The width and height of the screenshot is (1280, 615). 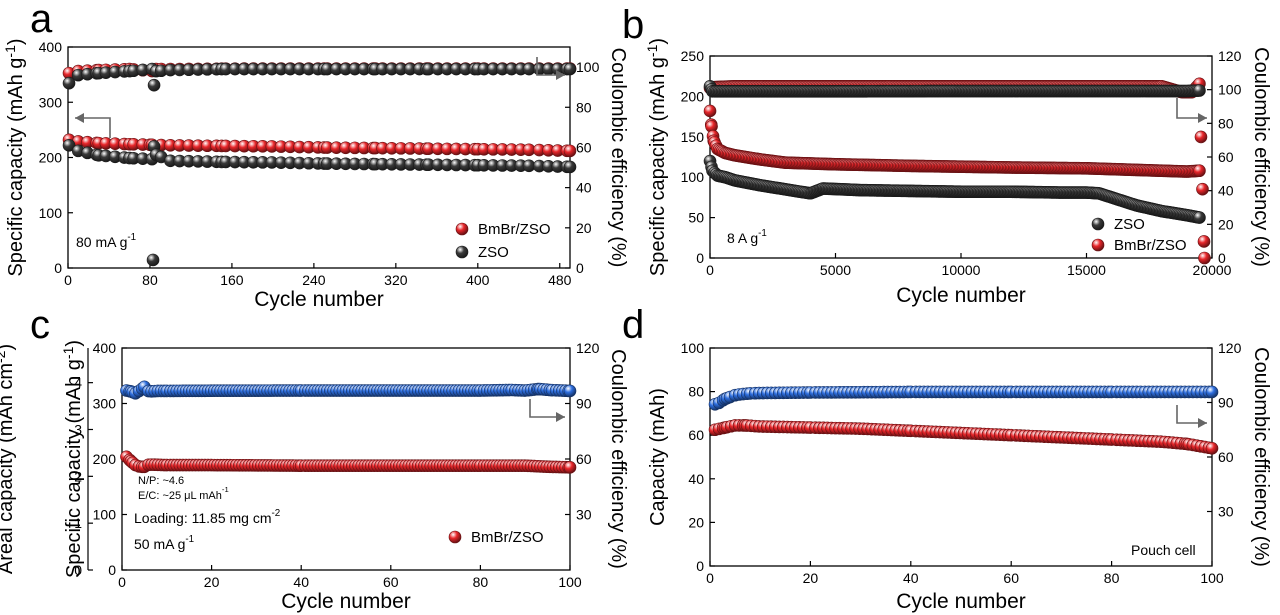 What do you see at coordinates (633, 325) in the screenshot?
I see `panel-letter-d: d` at bounding box center [633, 325].